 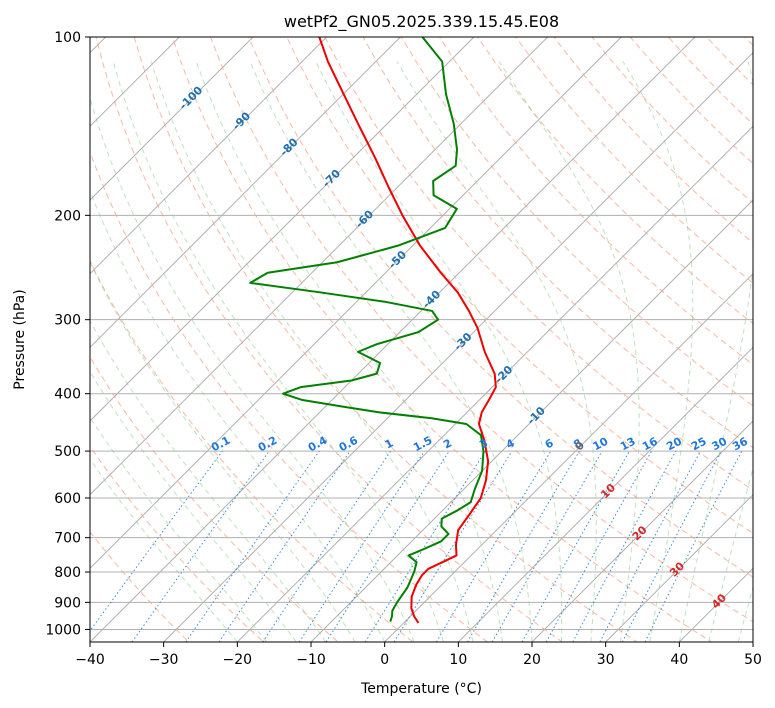 What do you see at coordinates (720, 444) in the screenshot?
I see `mixing-ratio-label: 30` at bounding box center [720, 444].